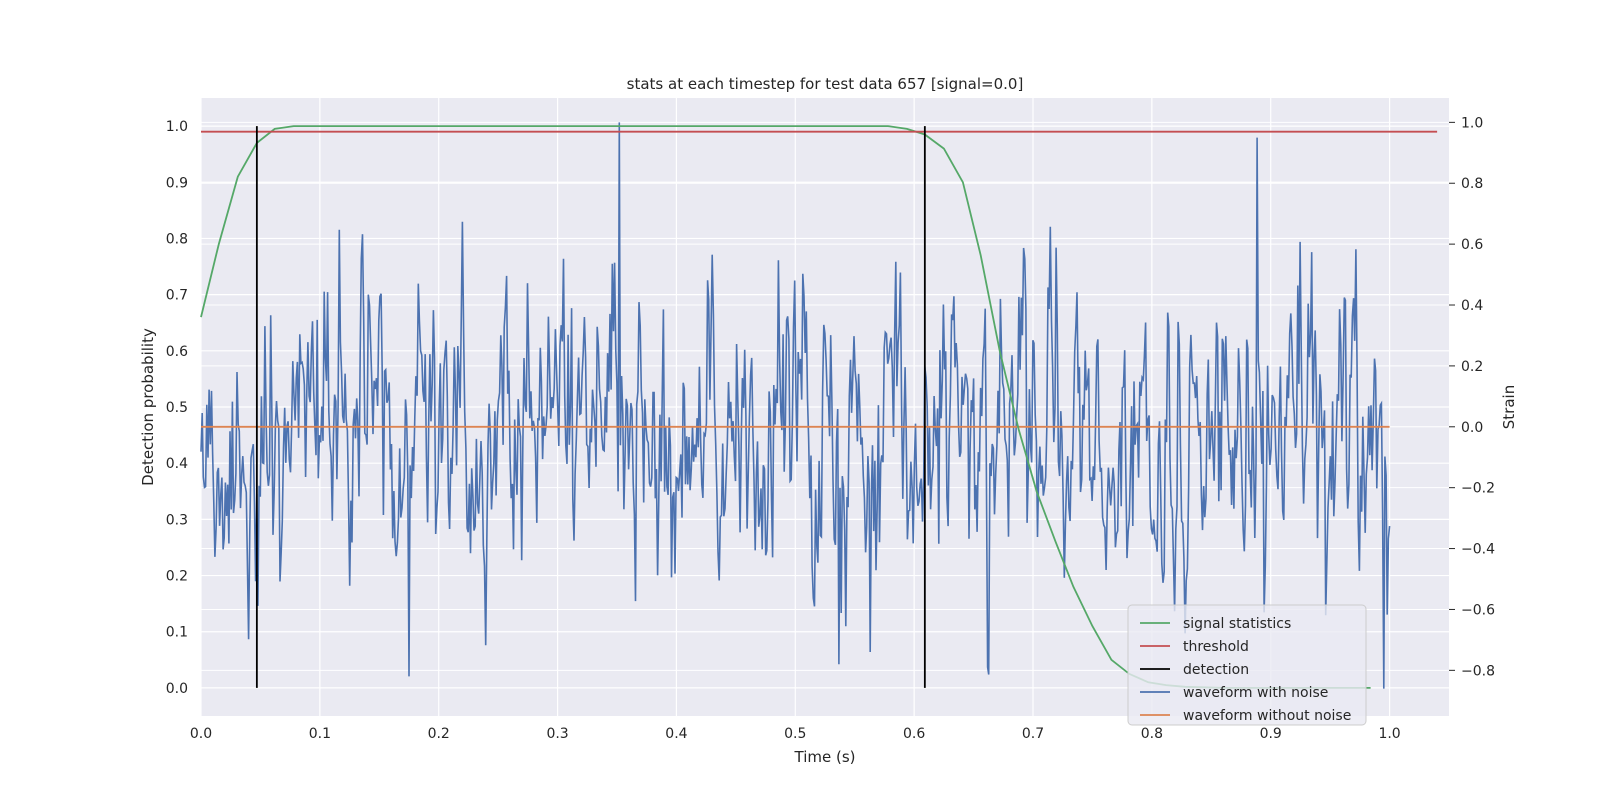  What do you see at coordinates (1216, 647) in the screenshot?
I see `legend-label: threshold` at bounding box center [1216, 647].